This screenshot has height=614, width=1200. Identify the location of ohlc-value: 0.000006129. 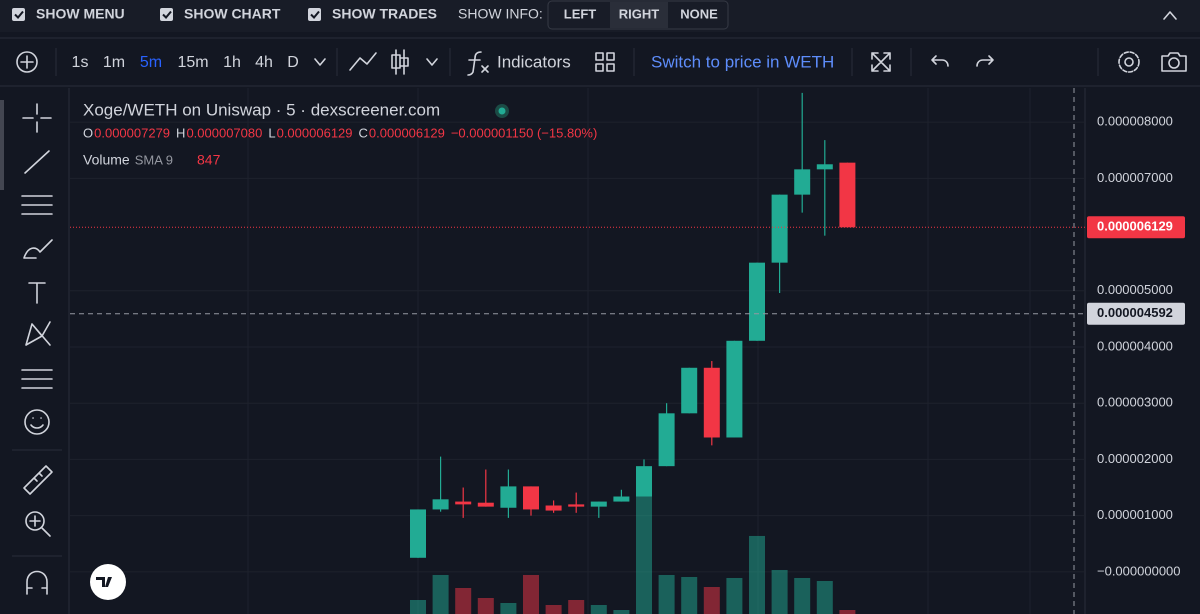
(315, 132).